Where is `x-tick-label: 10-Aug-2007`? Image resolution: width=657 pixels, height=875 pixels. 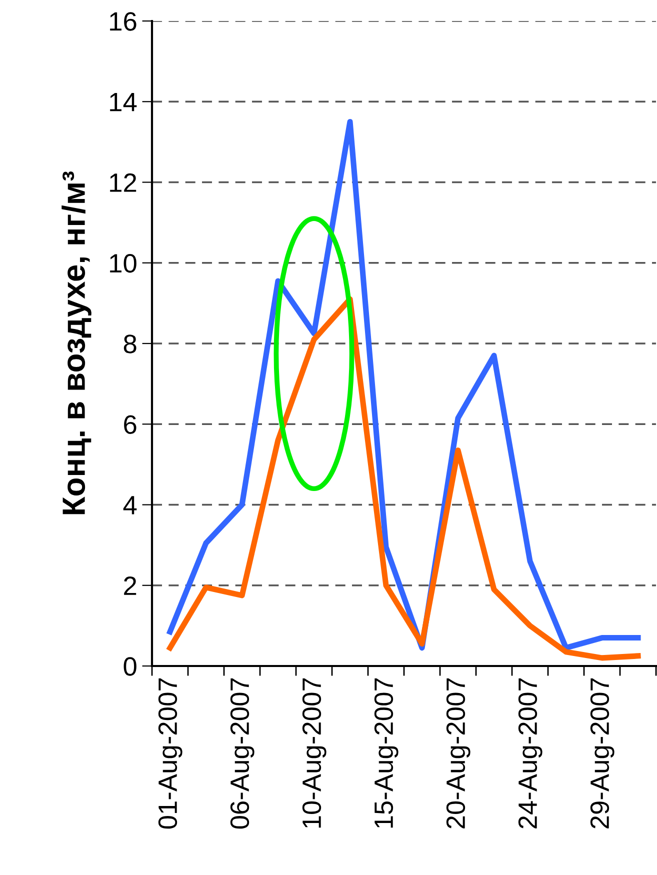 x-tick-label: 10-Aug-2007 is located at coordinates (314, 753).